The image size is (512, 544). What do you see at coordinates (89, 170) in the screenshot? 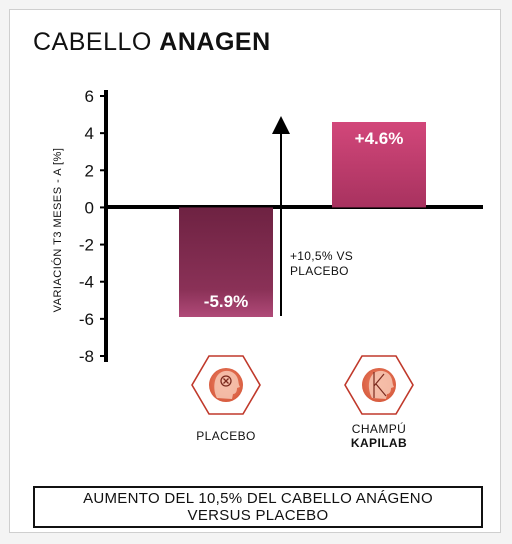
I see `y-tick-label: 2` at bounding box center [89, 170].